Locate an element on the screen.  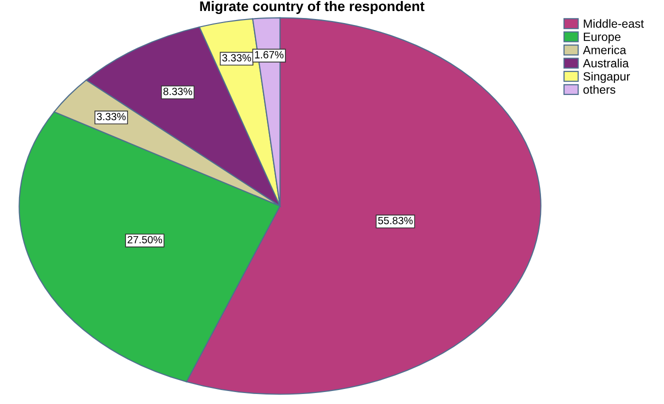
data-label: 27.50% is located at coordinates (145, 240).